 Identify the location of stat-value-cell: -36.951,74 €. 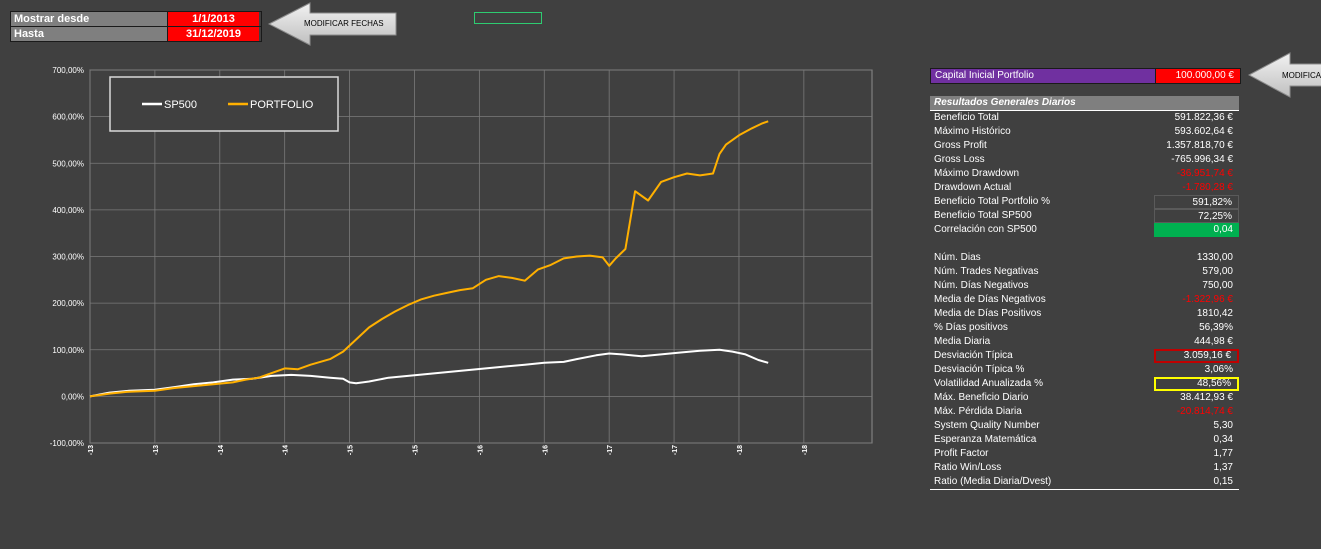
(1204, 173).